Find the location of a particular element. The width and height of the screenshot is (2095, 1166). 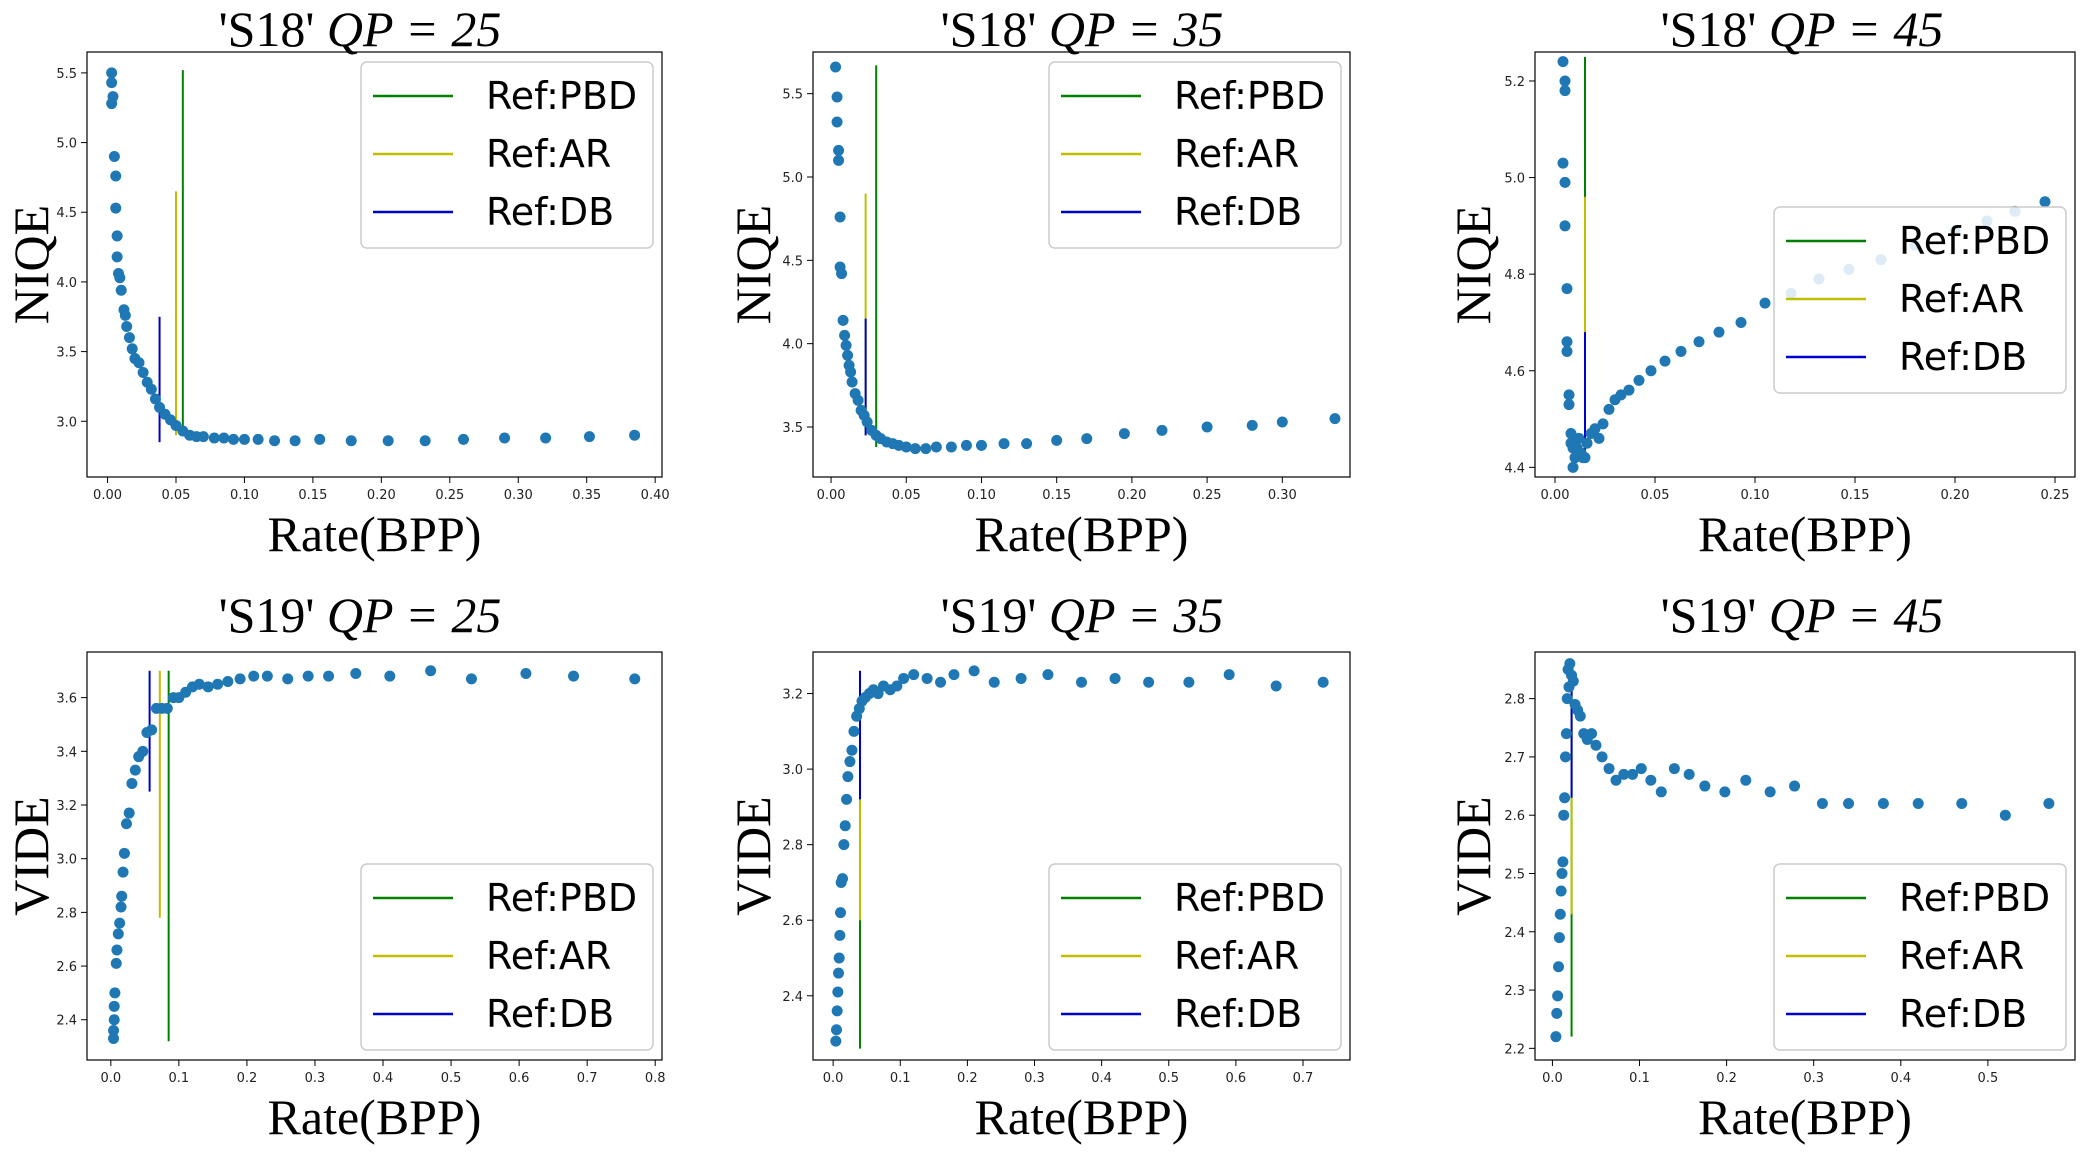

x-tick-label: 0.00 is located at coordinates (831, 495).